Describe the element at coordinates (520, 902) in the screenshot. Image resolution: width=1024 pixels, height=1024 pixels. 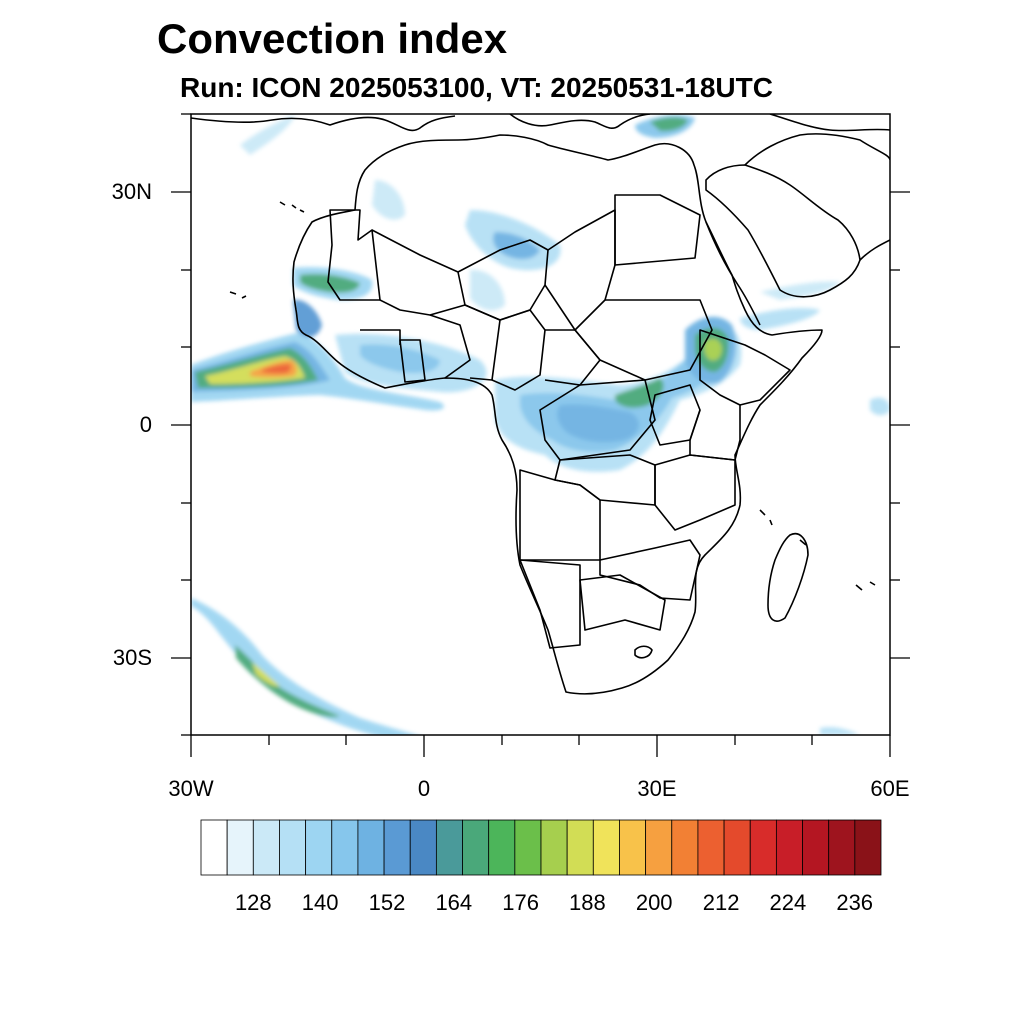
I see `colorbar-label: 176` at that location.